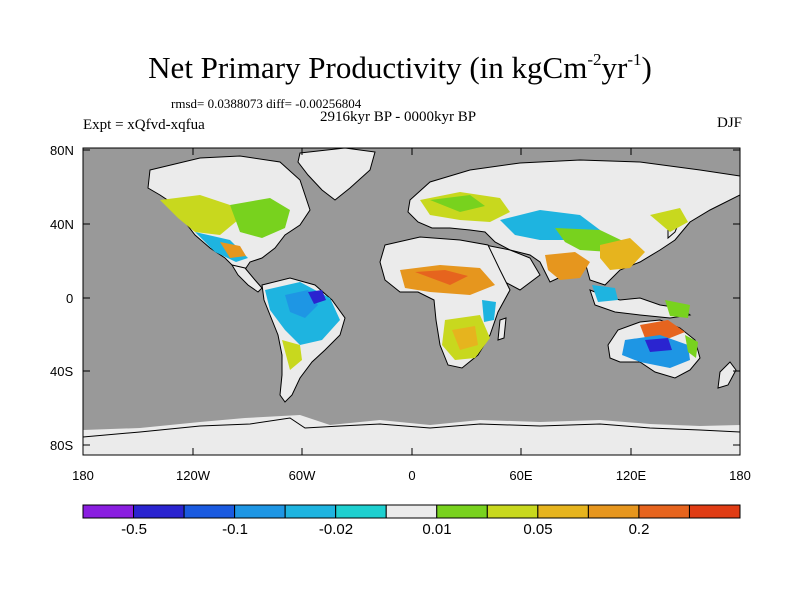 Image resolution: width=800 pixels, height=600 pixels. Describe the element at coordinates (727, 375) in the screenshot. I see `new-zealand-landmass` at that location.